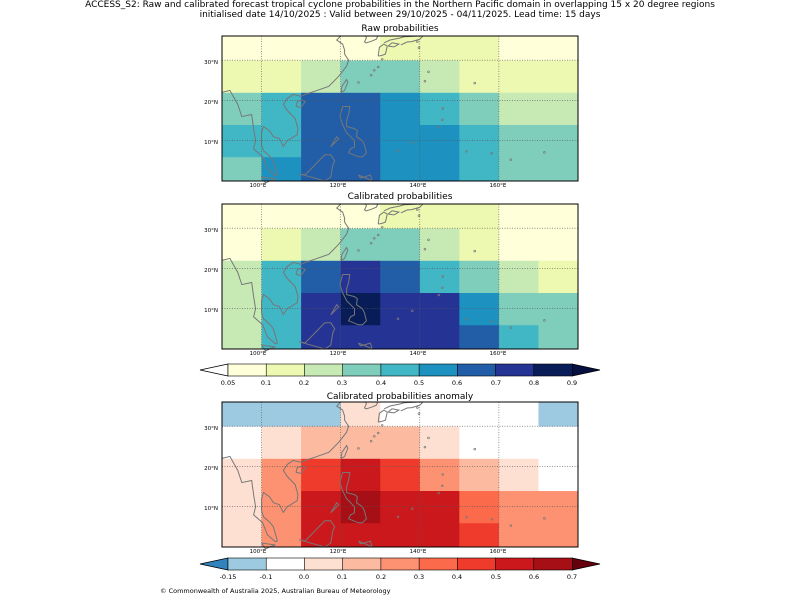 The image size is (800, 600). I want to click on lon-tick: 160°E, so click(498, 354).